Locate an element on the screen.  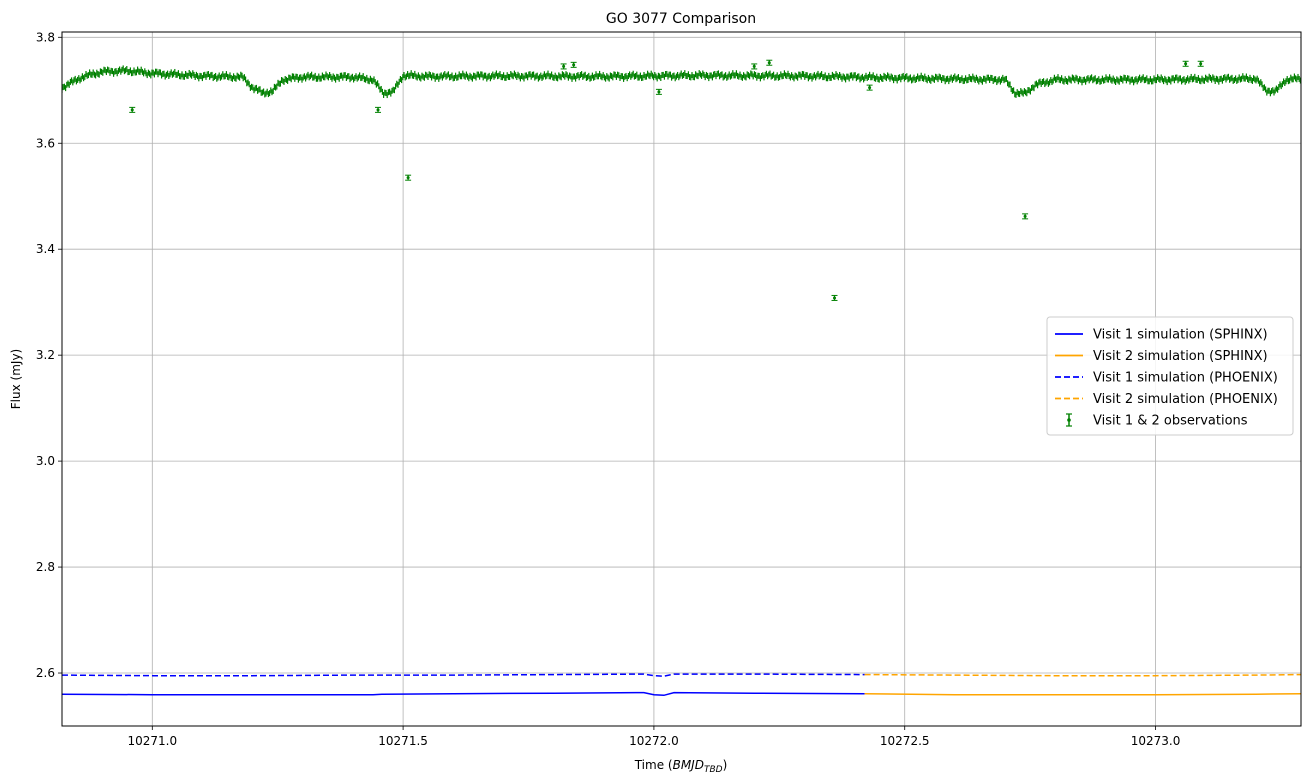
x-axis-label: Time (BMJDTBD) is located at coordinates (681, 766).